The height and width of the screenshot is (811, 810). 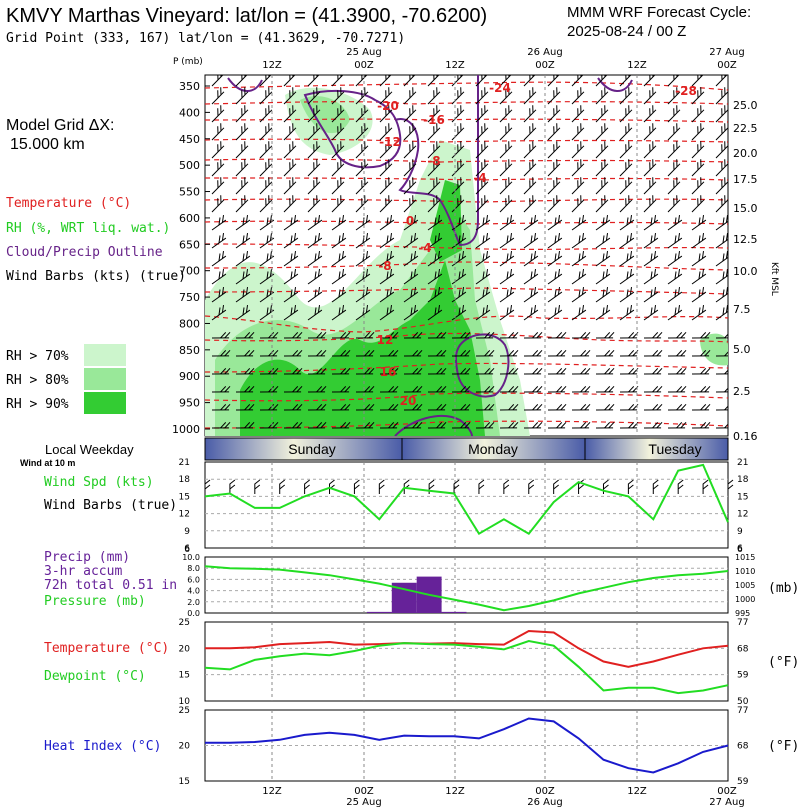 What do you see at coordinates (626, 31) in the screenshot?
I see `forecast-cycle-date: 2025-08-24 / 00 Z` at bounding box center [626, 31].